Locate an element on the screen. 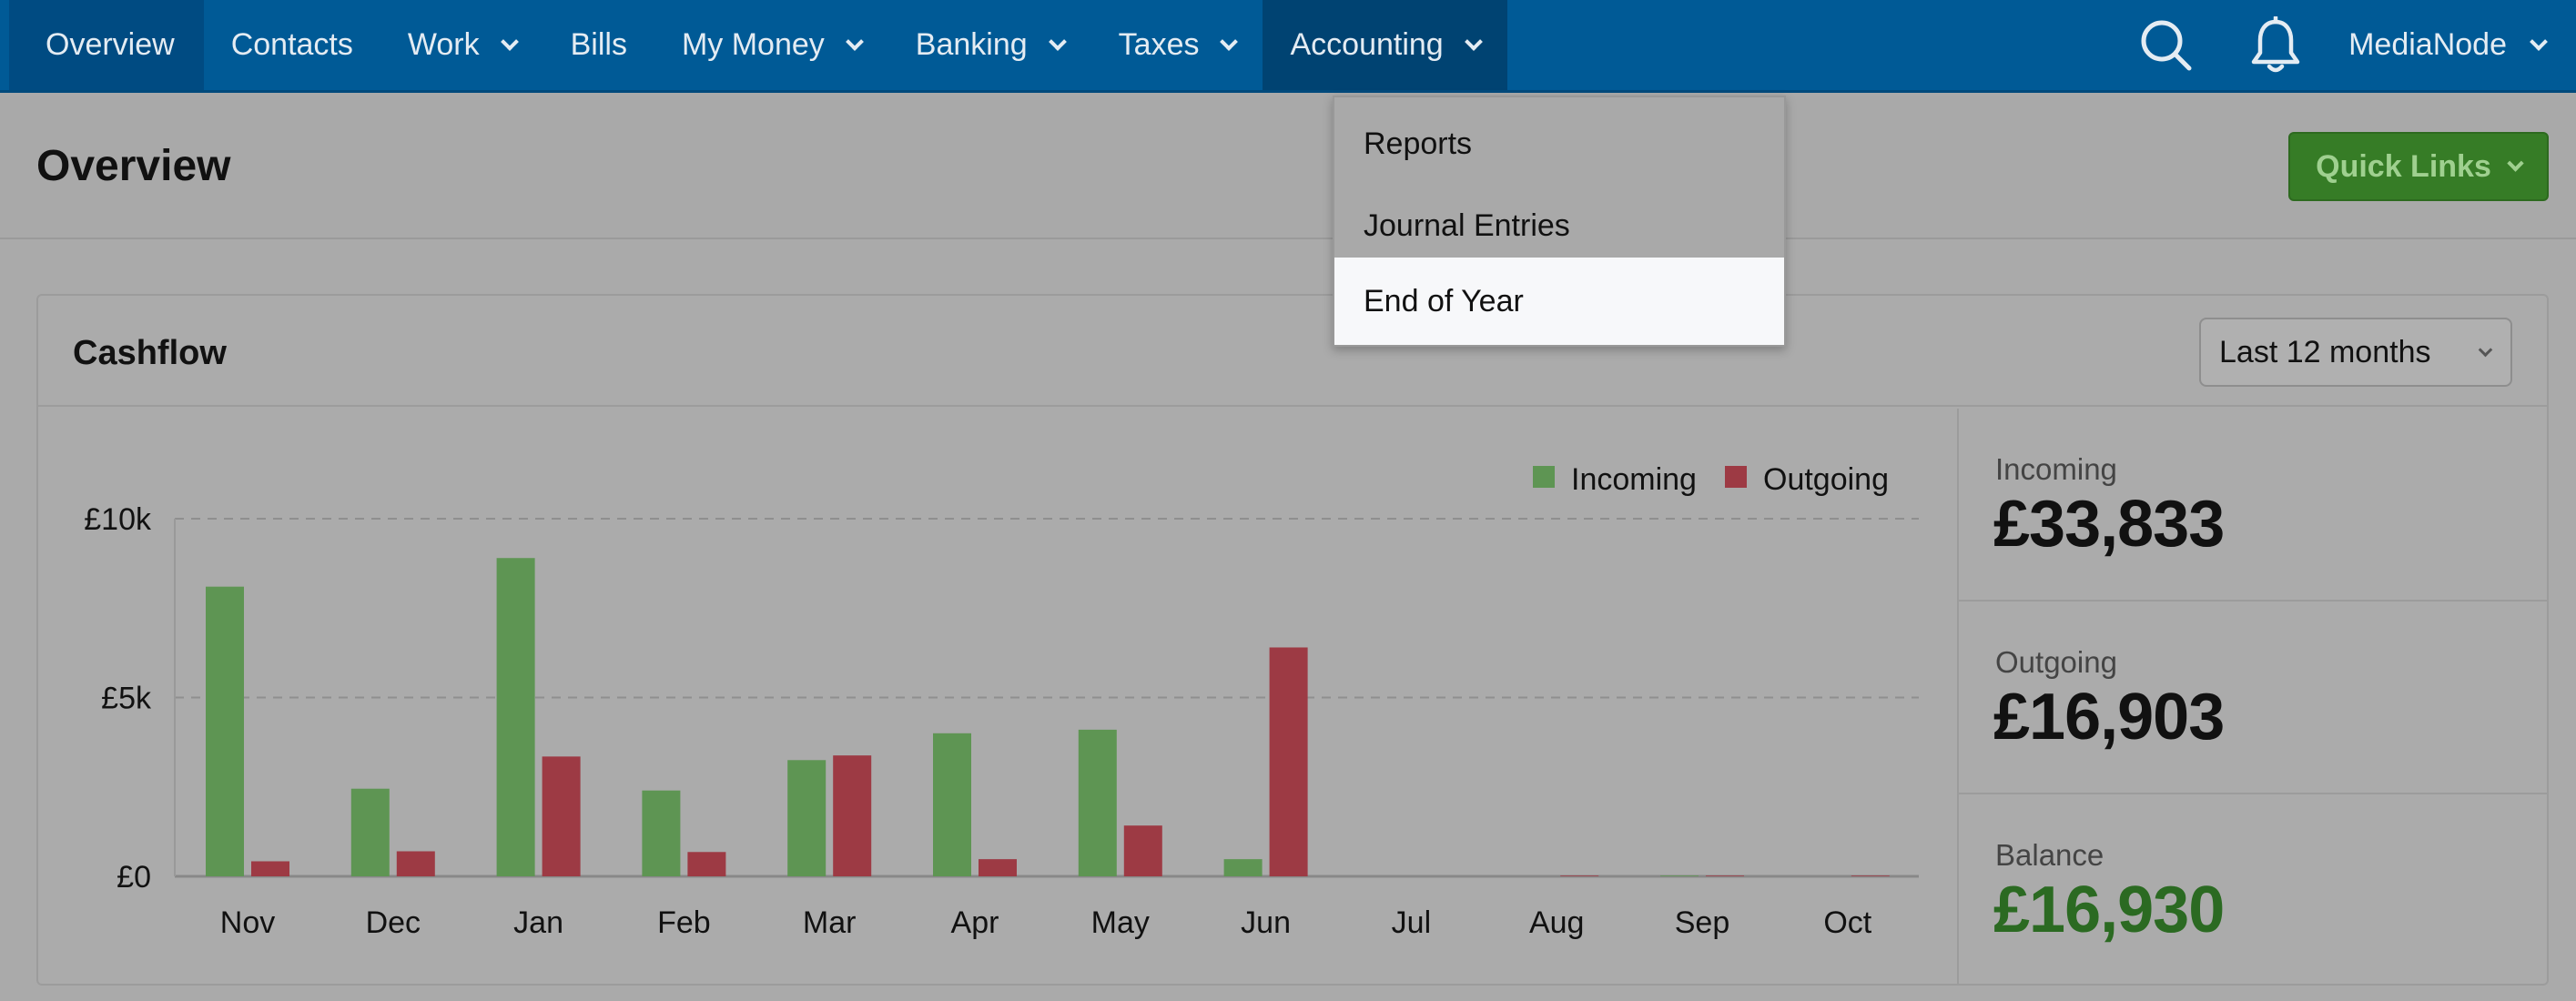 The height and width of the screenshot is (1001, 2576). stat-outgoing-value: £16,903 is located at coordinates (2109, 717).